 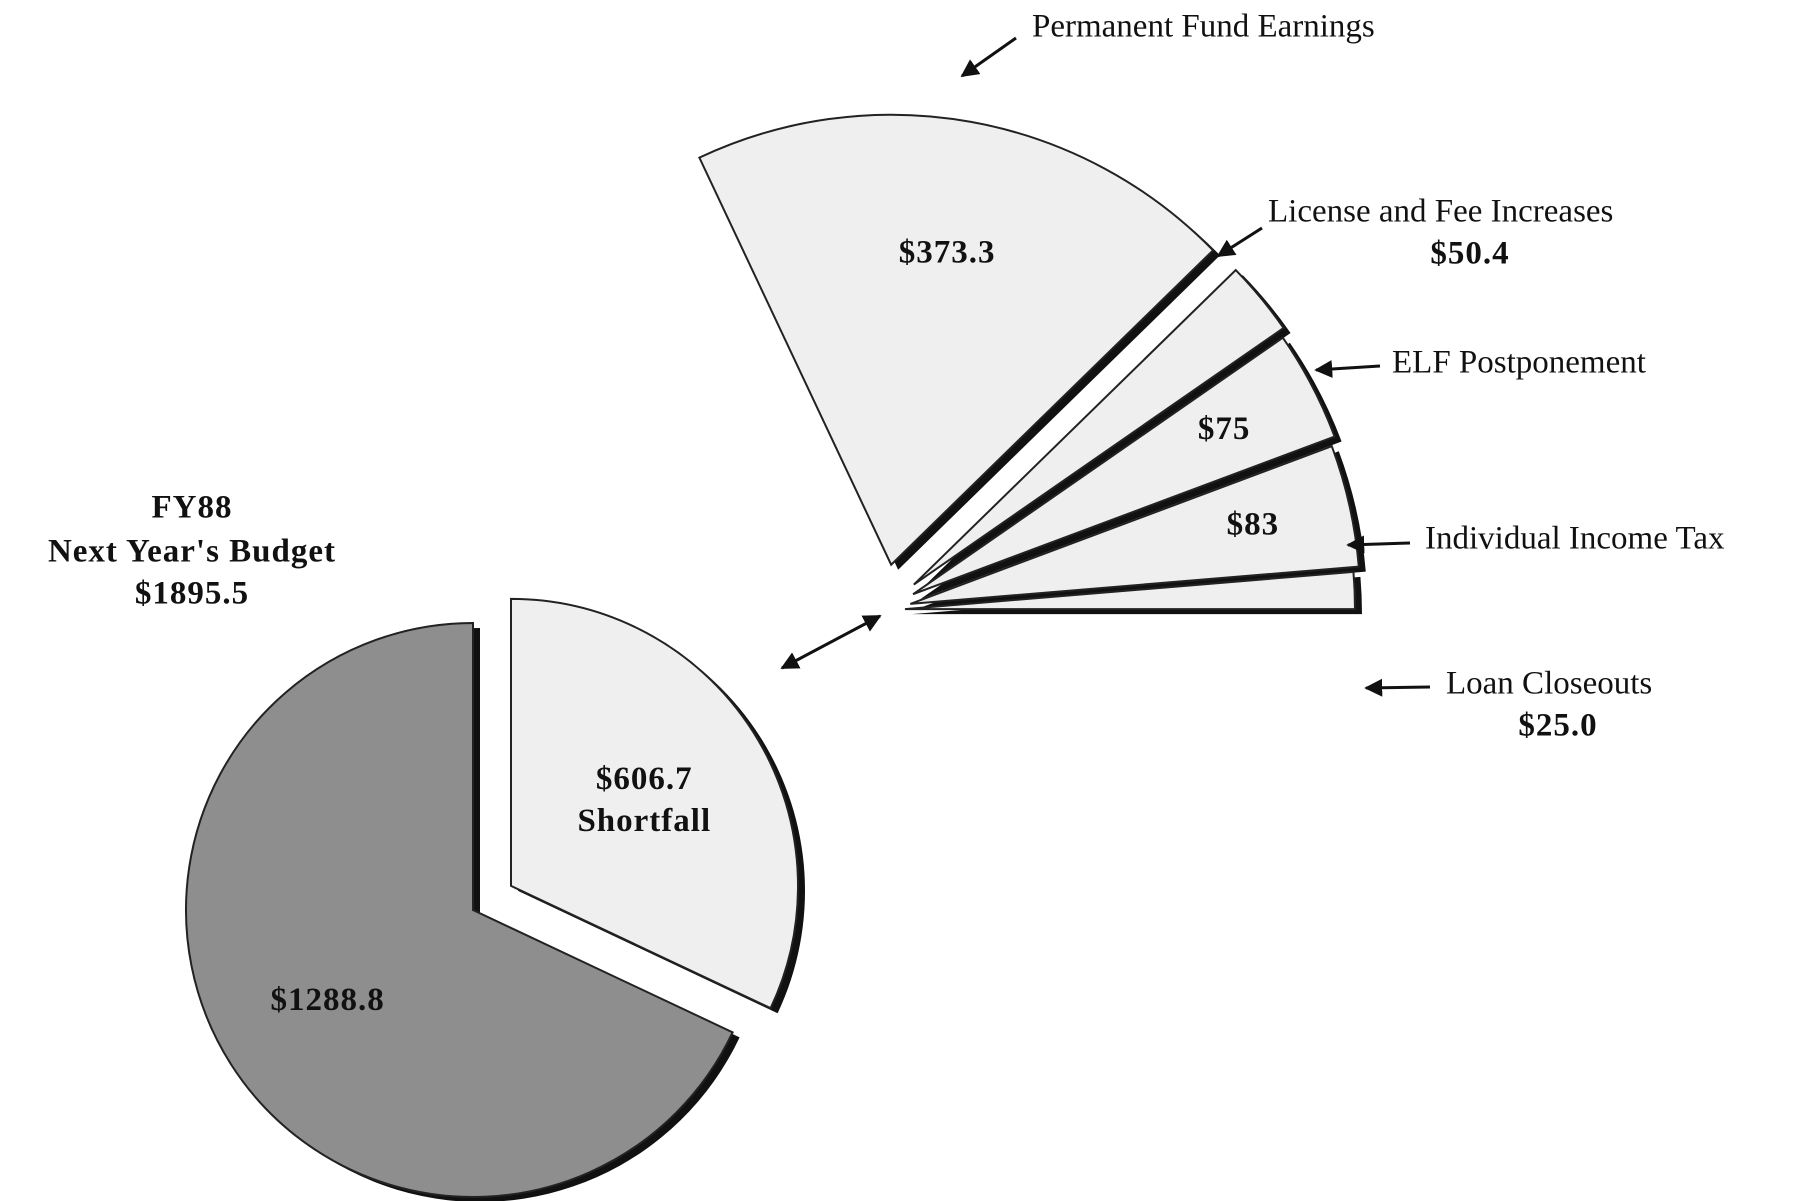 I want to click on category-label: ELF Postponement, so click(x=1519, y=363).